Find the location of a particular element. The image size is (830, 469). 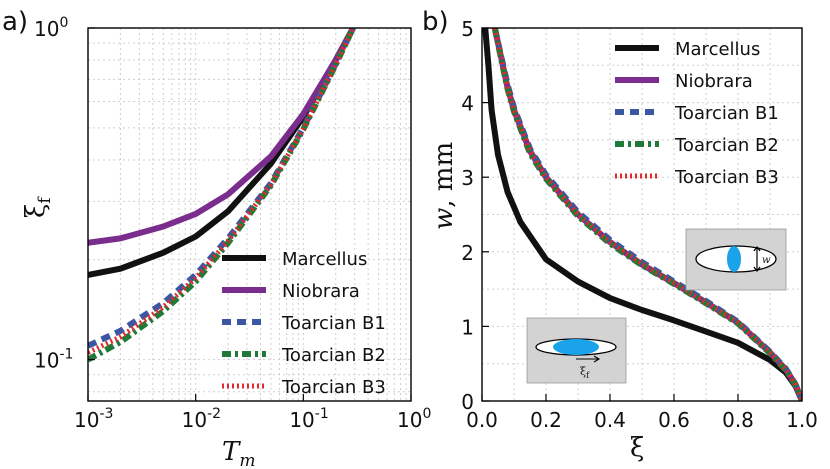

panel-a-legend-label: Niobrara is located at coordinates (321, 291).